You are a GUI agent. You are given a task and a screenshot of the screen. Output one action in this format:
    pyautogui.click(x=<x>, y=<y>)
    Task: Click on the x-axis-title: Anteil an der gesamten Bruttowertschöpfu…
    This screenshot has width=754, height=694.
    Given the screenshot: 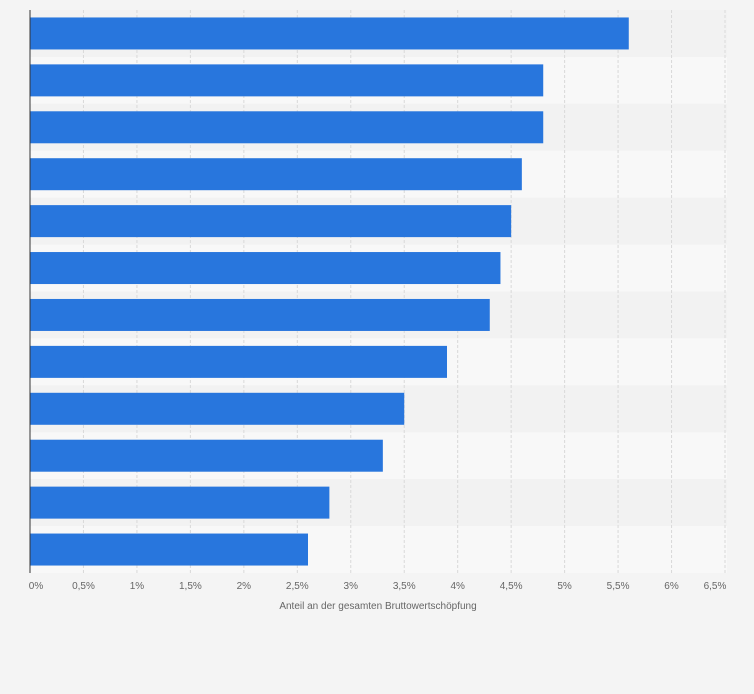 What is the action you would take?
    pyautogui.click(x=377, y=606)
    